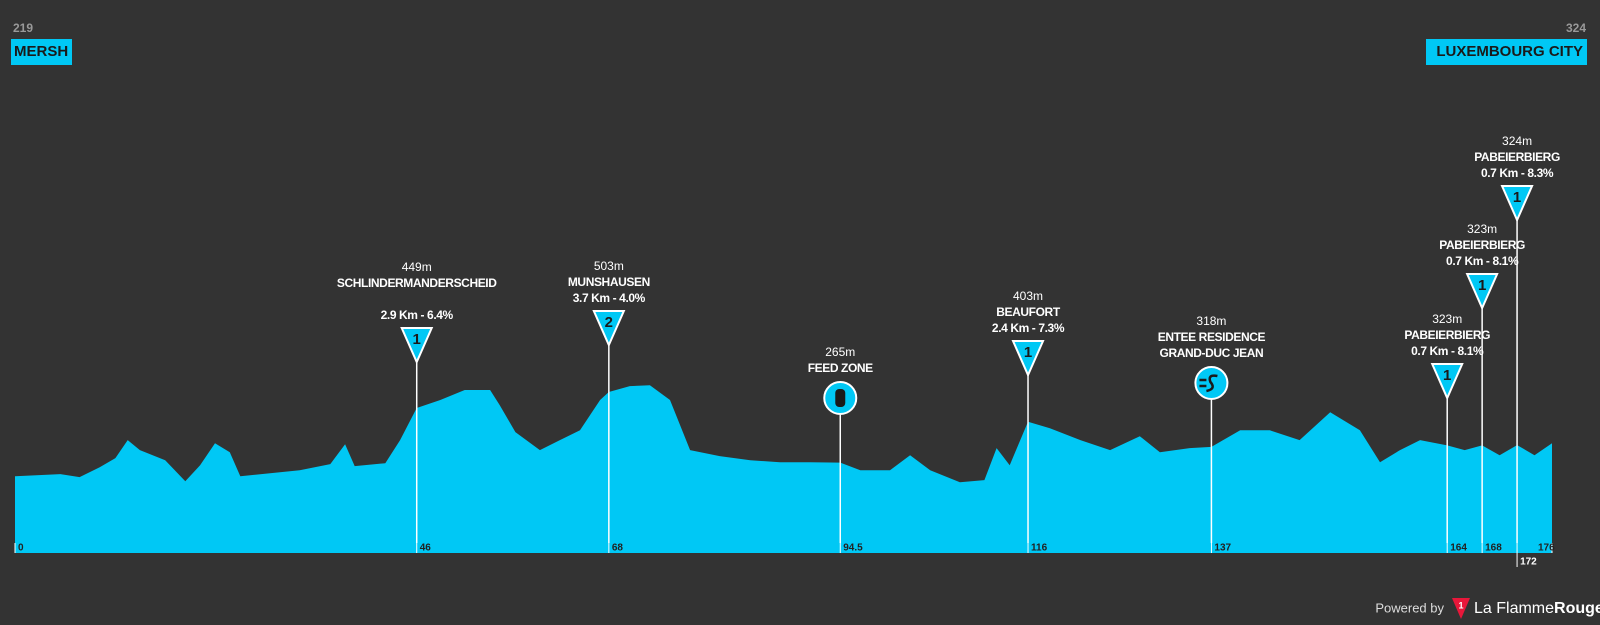  What do you see at coordinates (1517, 173) in the screenshot?
I see `marker-detail: 0.7 Km - 8.3%` at bounding box center [1517, 173].